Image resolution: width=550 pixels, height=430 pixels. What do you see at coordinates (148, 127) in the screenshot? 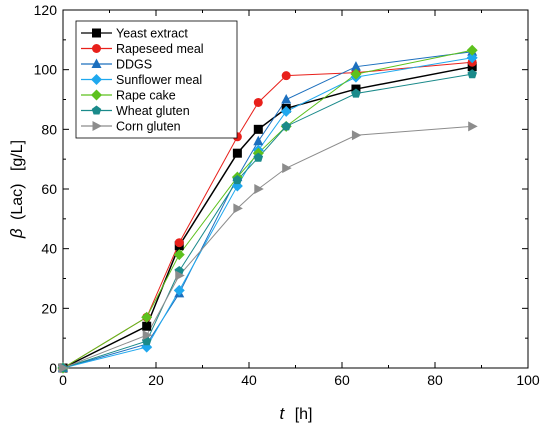
I see `legend-label-corn-gluten: Corn gluten` at bounding box center [148, 127].